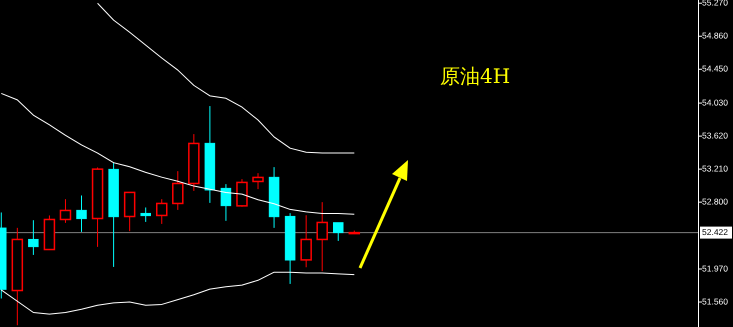 The height and width of the screenshot is (327, 733). Describe the element at coordinates (715, 35) in the screenshot. I see `y-tick-label: 54.860` at that location.